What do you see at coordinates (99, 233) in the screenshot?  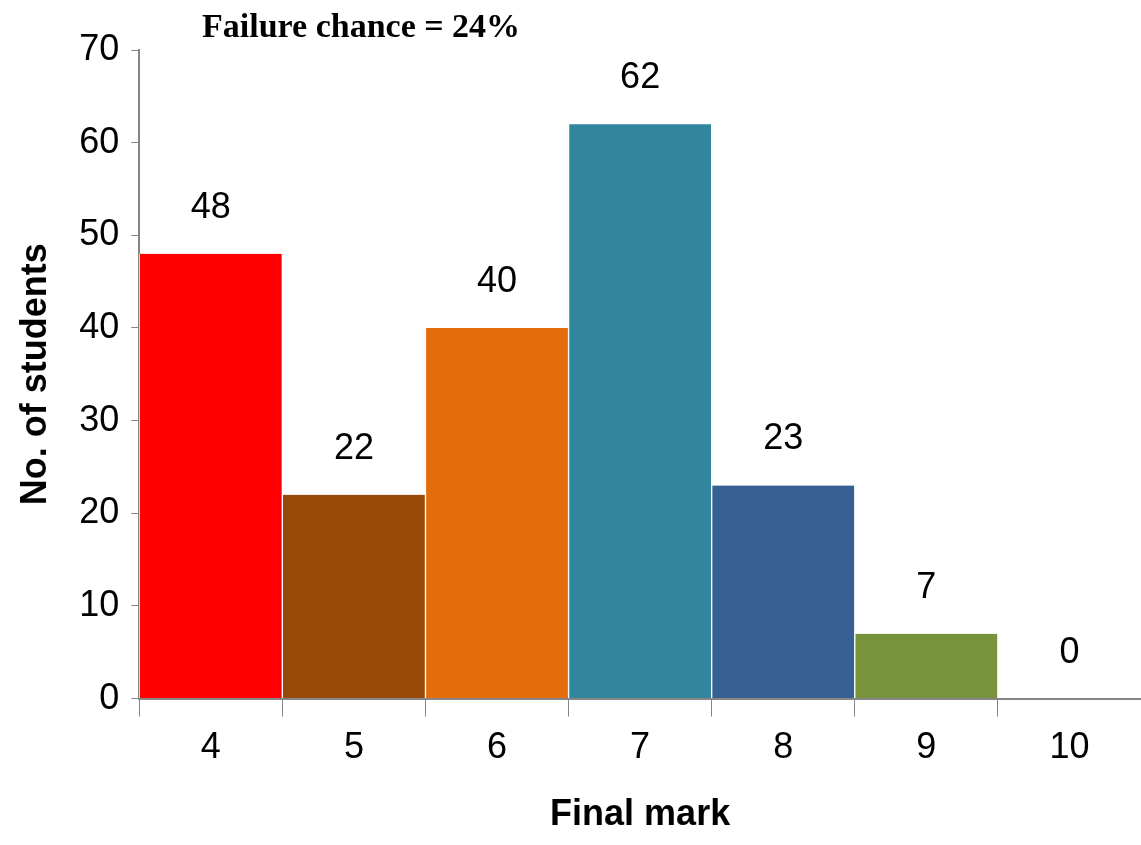 I see `y-tick-label: 50` at bounding box center [99, 233].